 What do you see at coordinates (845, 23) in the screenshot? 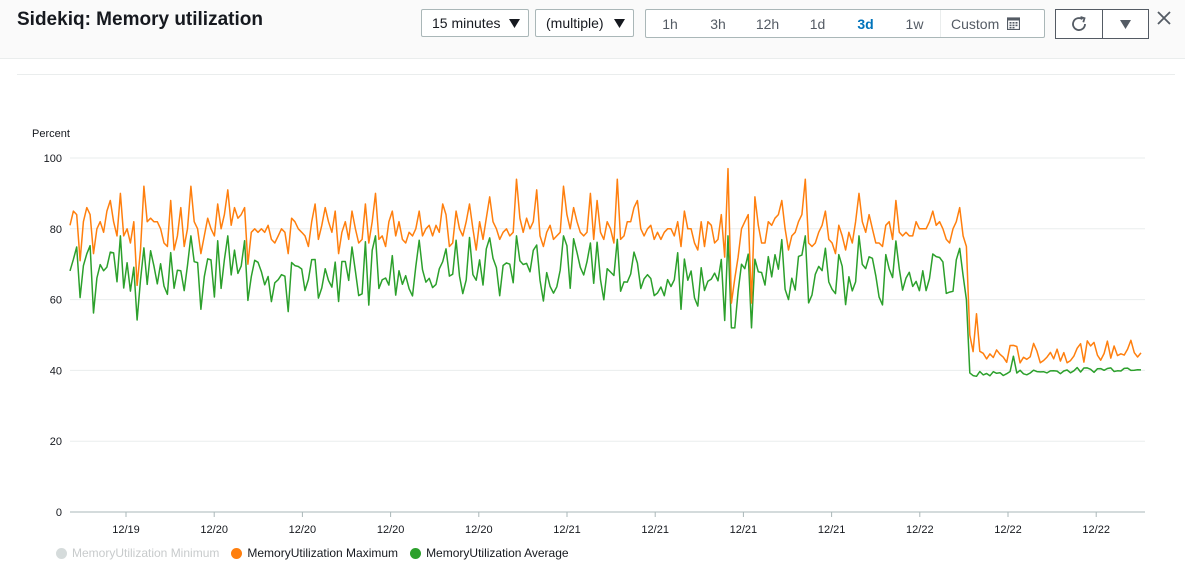
I see `time-range-selector: 1h 3h 12h 1d 3d 1w Custom` at bounding box center [845, 23].